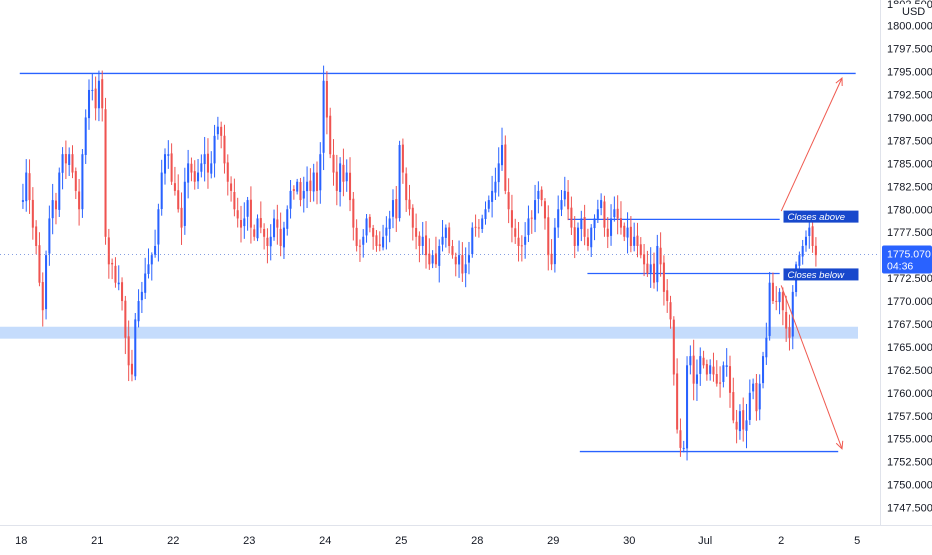 The image size is (932, 555). I want to click on price-tick-16: 1760.000, so click(909, 394).